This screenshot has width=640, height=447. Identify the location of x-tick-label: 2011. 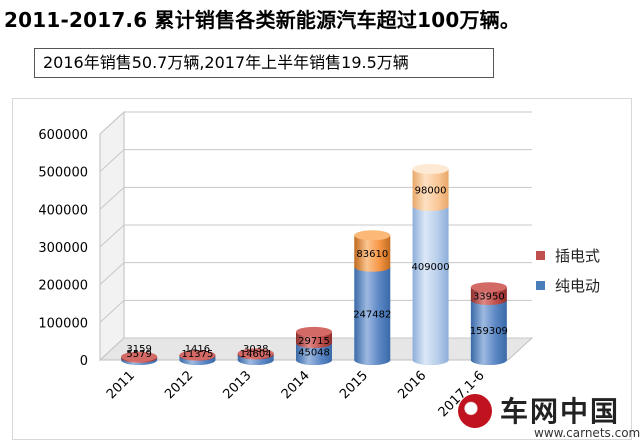
(121, 385).